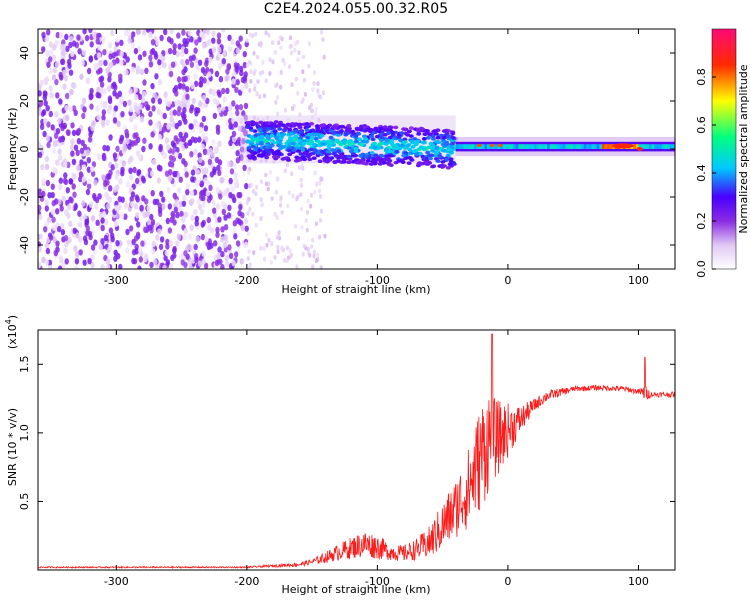 The width and height of the screenshot is (750, 600). What do you see at coordinates (356, 9) in the screenshot?
I see `chart-title: C2E4.2024.055.00.32.R05` at bounding box center [356, 9].